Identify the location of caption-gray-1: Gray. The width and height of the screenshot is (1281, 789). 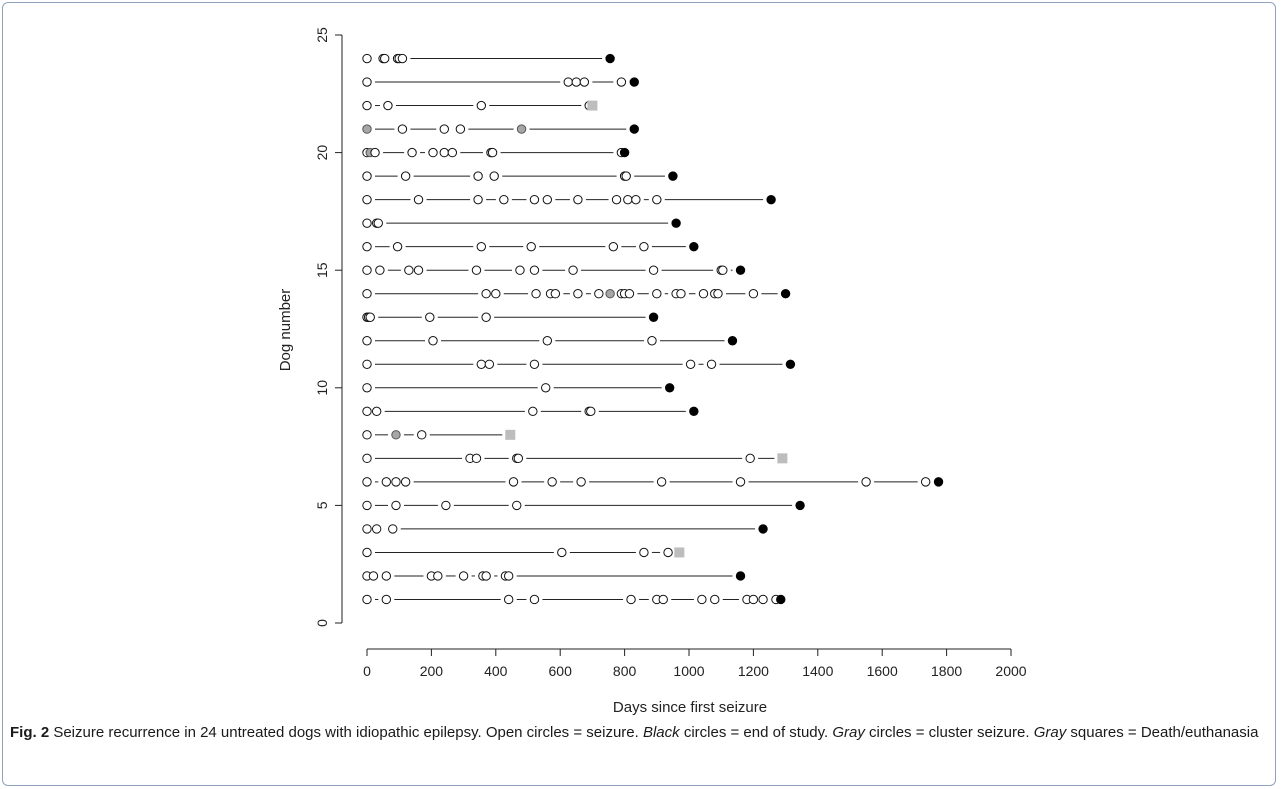
(848, 732).